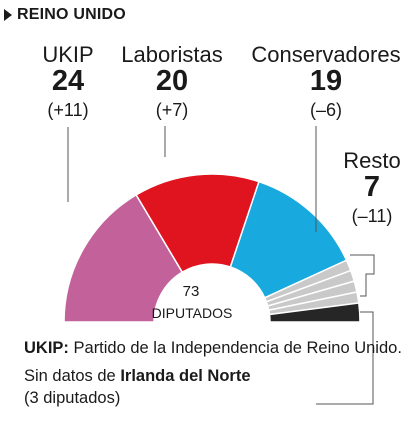 Image resolution: width=414 pixels, height=444 pixels. Describe the element at coordinates (185, 375) in the screenshot. I see `footnote-nodata-region: Irlanda del Norte` at that location.